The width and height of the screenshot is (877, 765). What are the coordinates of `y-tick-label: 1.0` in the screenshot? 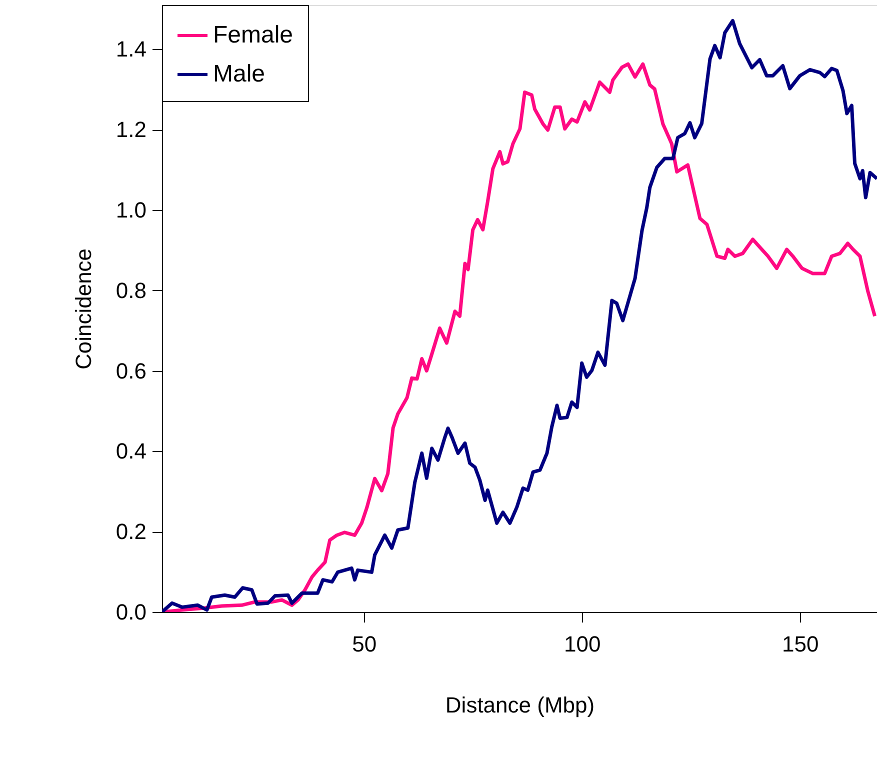 It's located at (131, 210).